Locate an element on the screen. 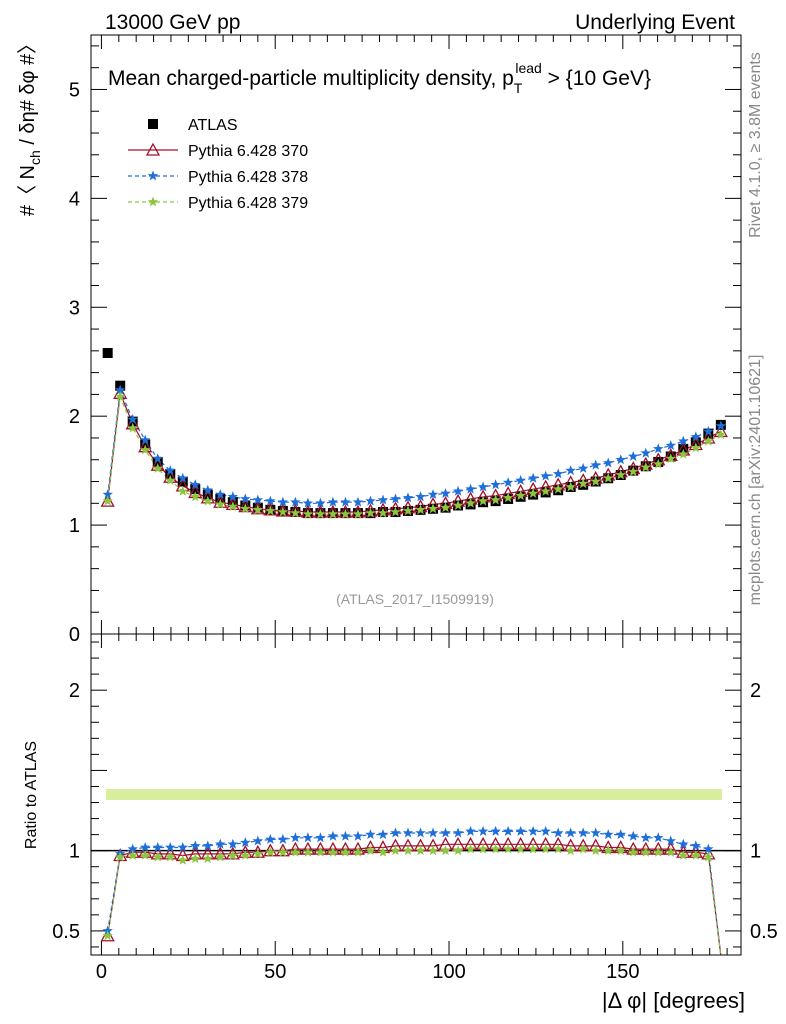 The image size is (786, 1024). y-tick-label: 4 is located at coordinates (74, 199).